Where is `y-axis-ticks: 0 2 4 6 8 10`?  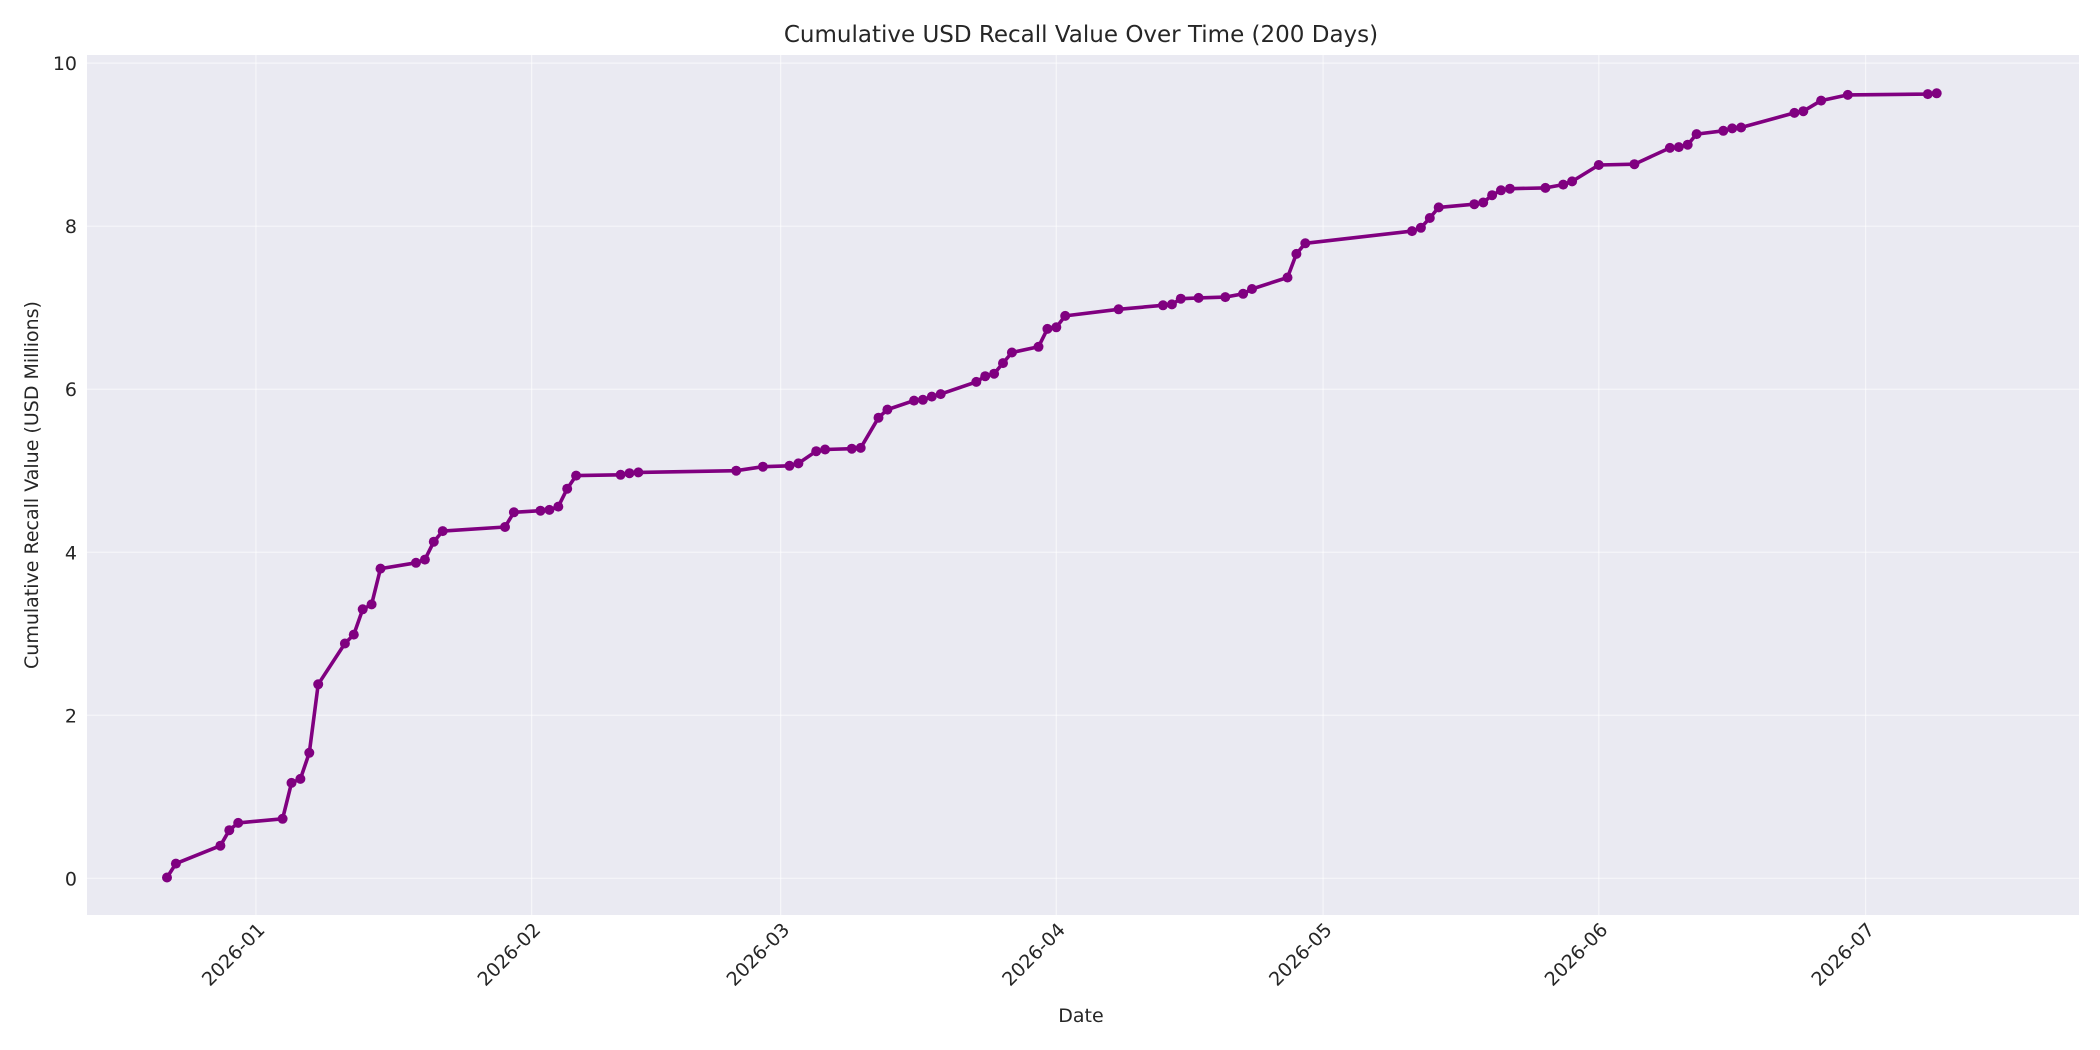 y-axis-ticks: 0 2 4 6 8 10 is located at coordinates (65, 471).